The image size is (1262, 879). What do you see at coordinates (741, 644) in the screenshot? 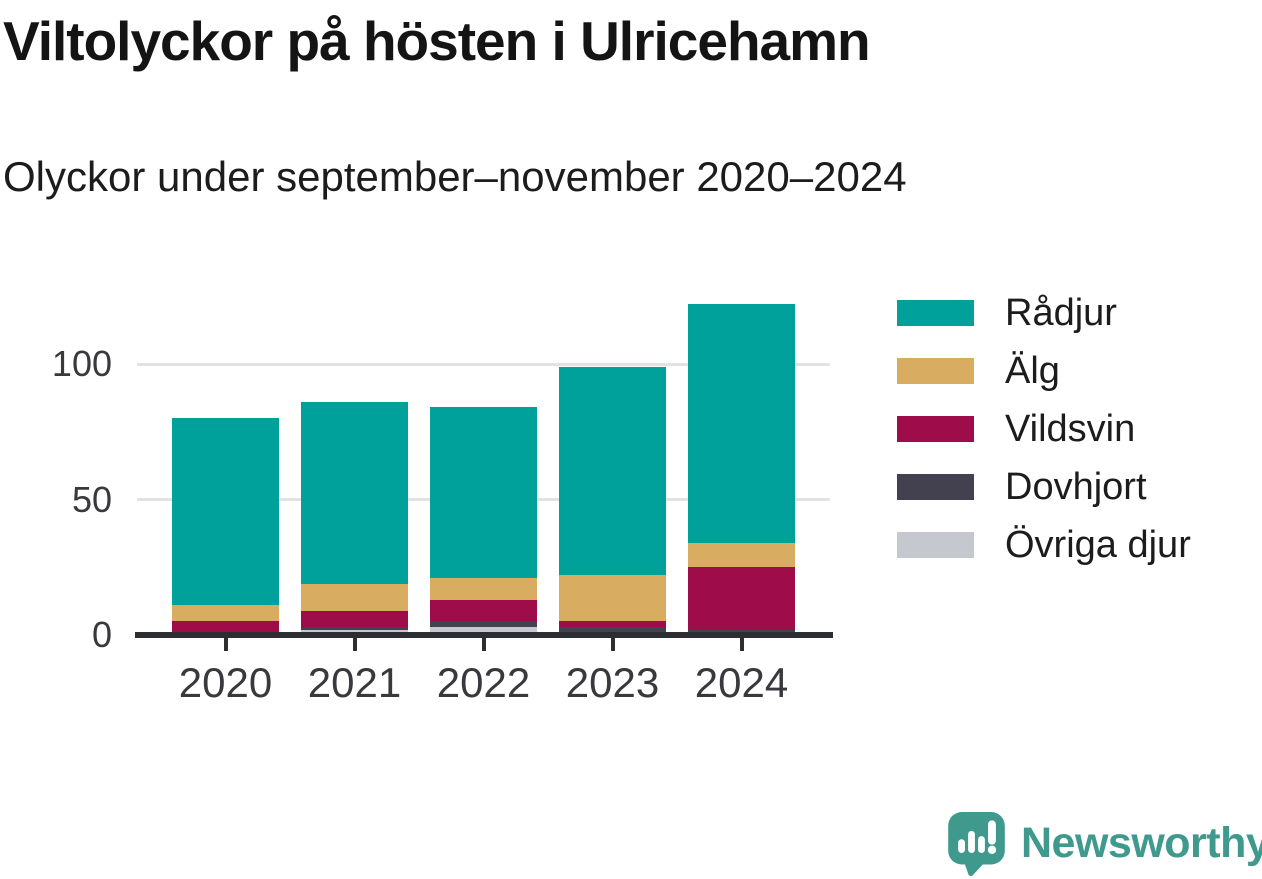
I see `x-axis-tick-2024` at bounding box center [741, 644].